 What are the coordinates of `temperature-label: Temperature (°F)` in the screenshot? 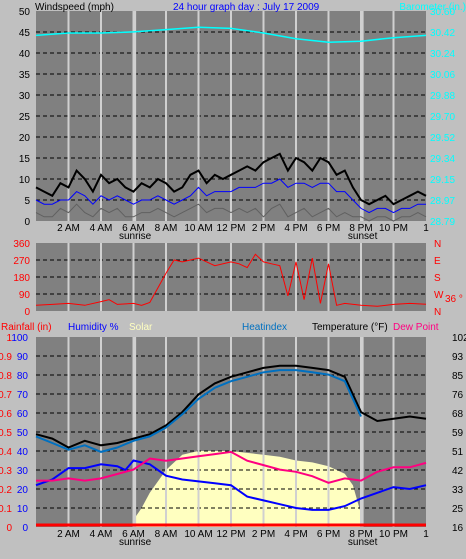 It's located at (350, 327).